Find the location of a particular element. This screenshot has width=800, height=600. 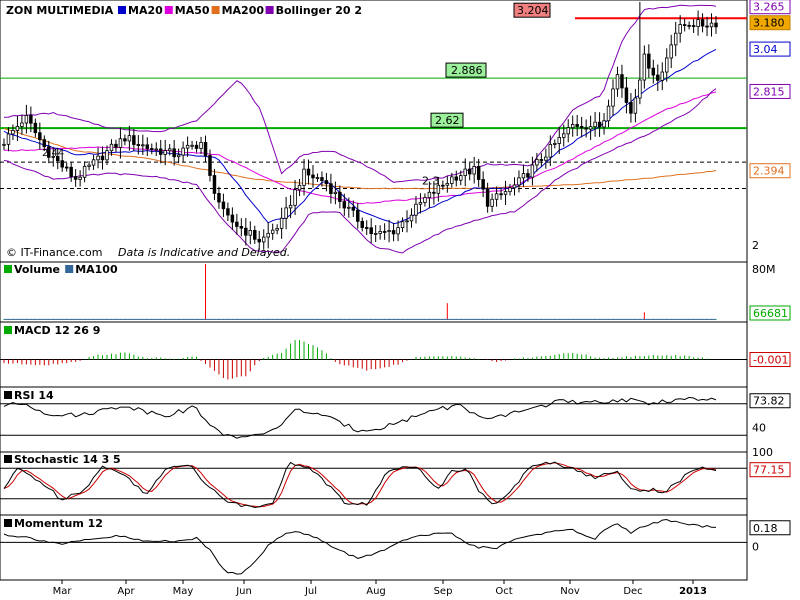

rsi-plot is located at coordinates (373, 417).